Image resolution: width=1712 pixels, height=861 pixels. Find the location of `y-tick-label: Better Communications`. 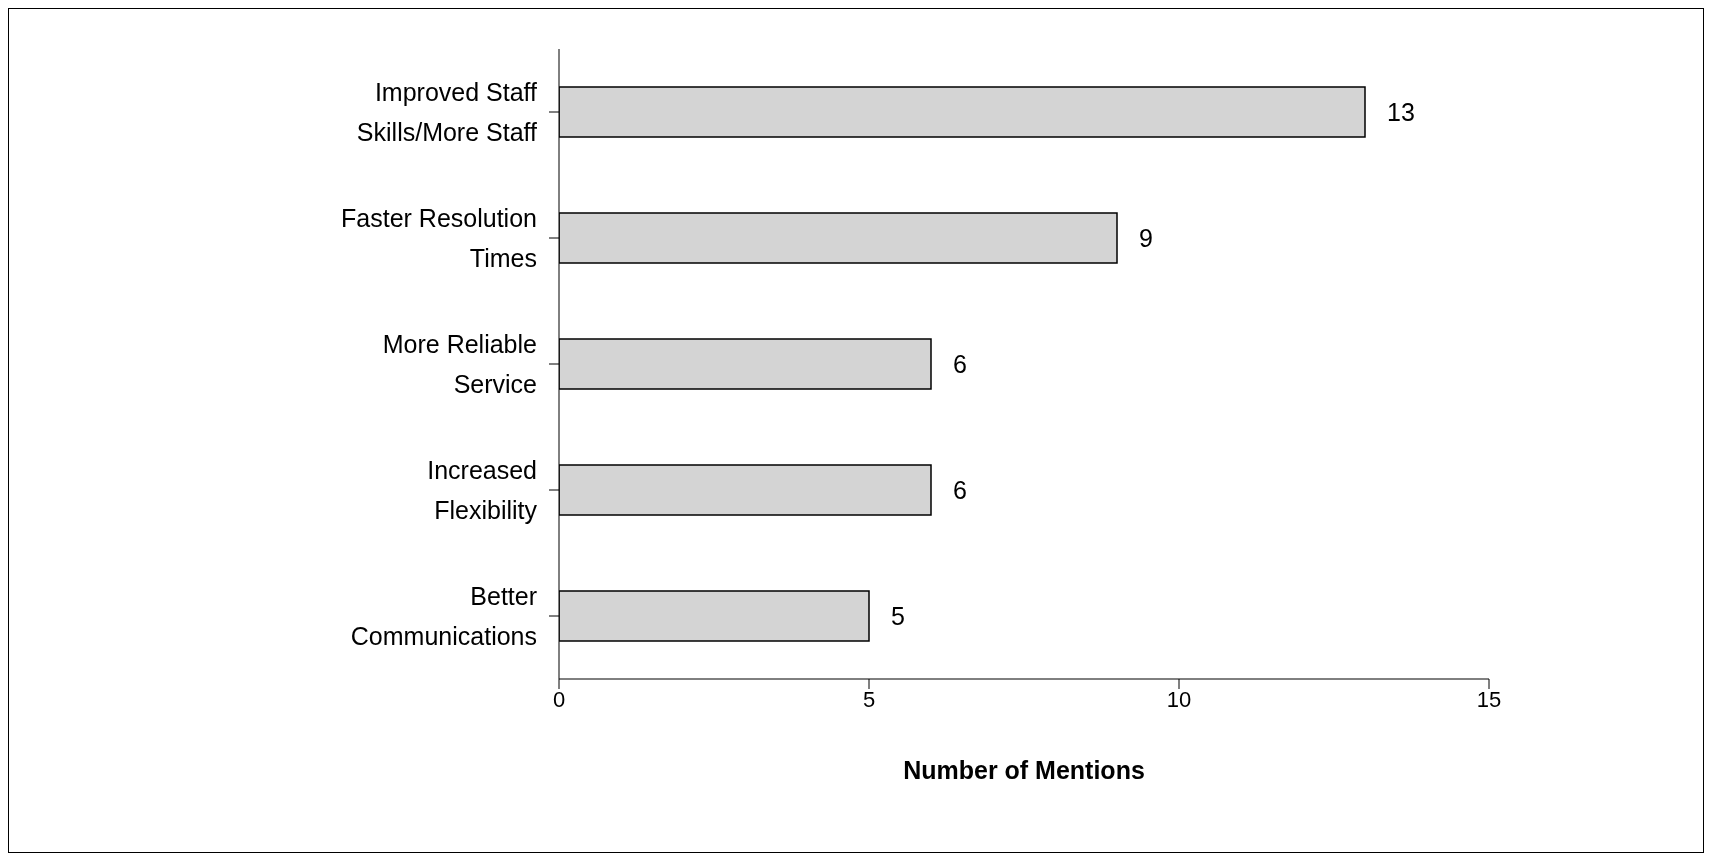

y-tick-label: Better Communications is located at coordinates (443, 616).